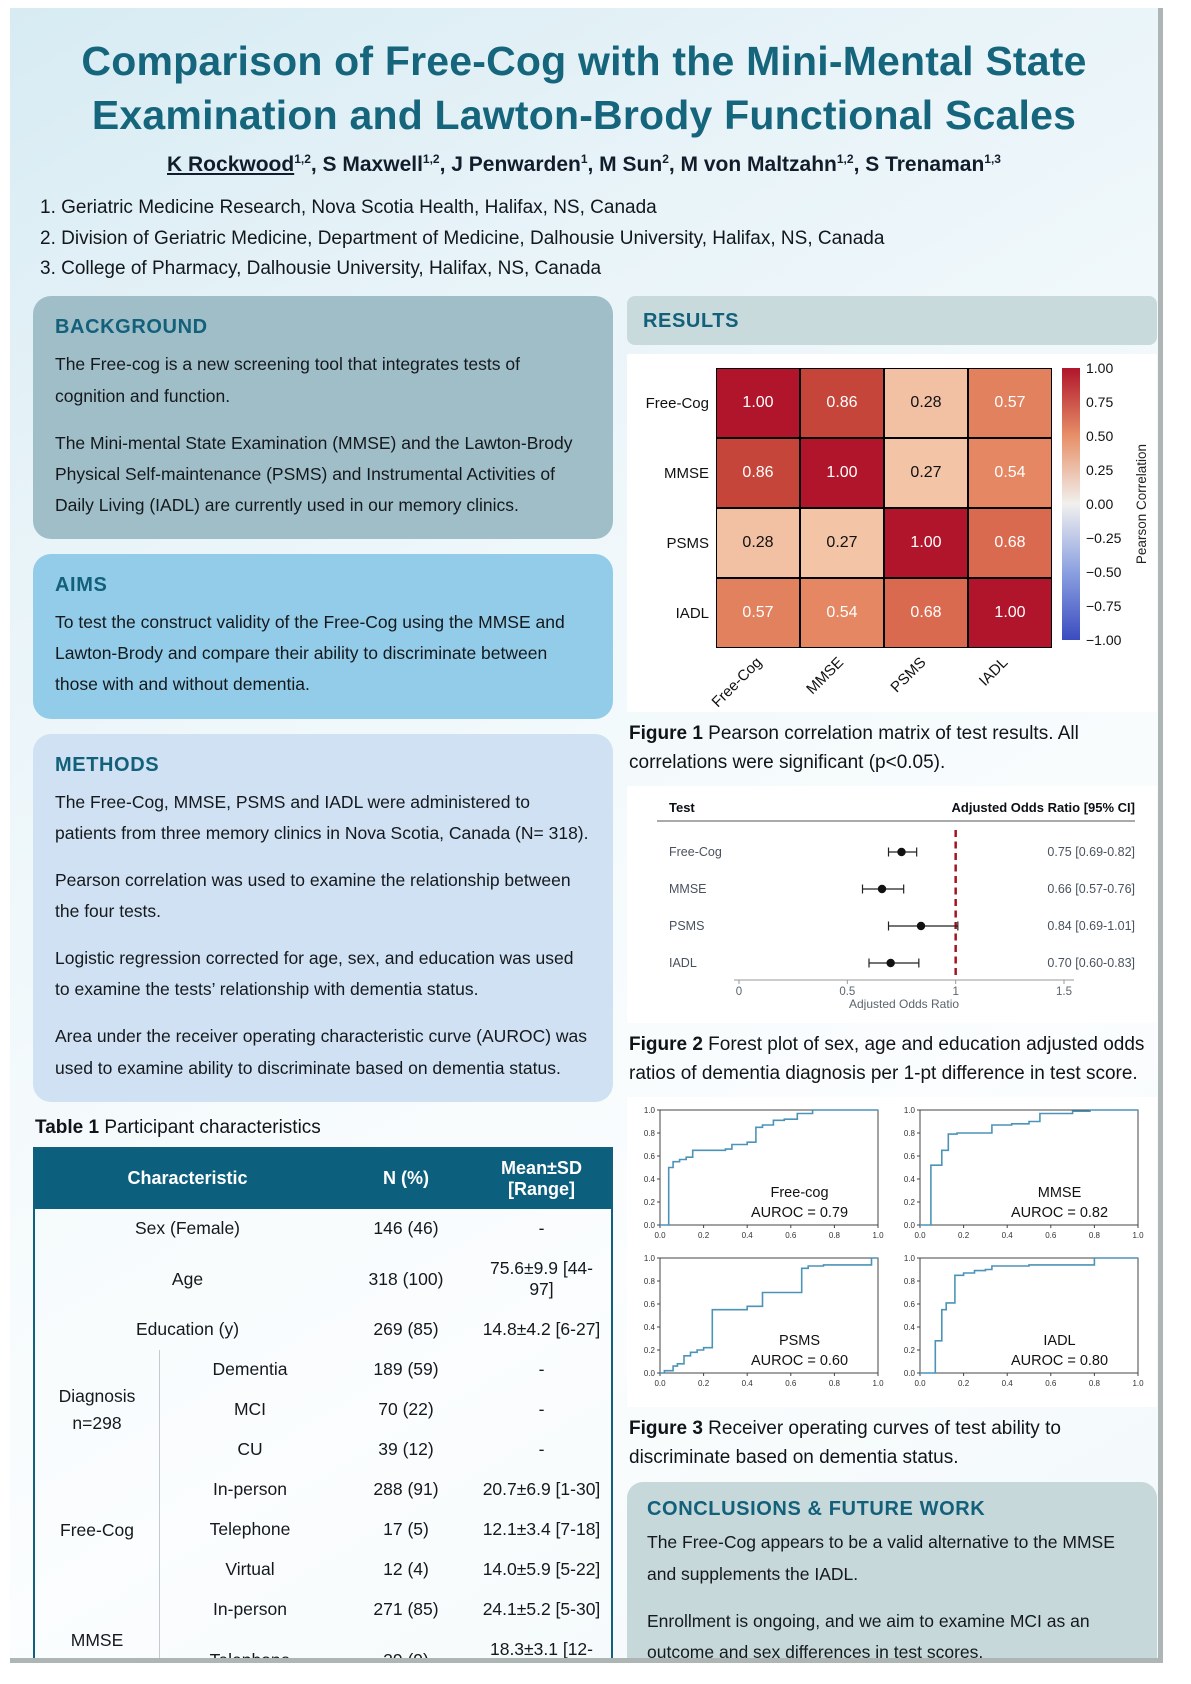 The height and width of the screenshot is (1684, 1191). What do you see at coordinates (210, 1127) in the screenshot?
I see `table1-caption-text: Participant characteristics` at bounding box center [210, 1127].